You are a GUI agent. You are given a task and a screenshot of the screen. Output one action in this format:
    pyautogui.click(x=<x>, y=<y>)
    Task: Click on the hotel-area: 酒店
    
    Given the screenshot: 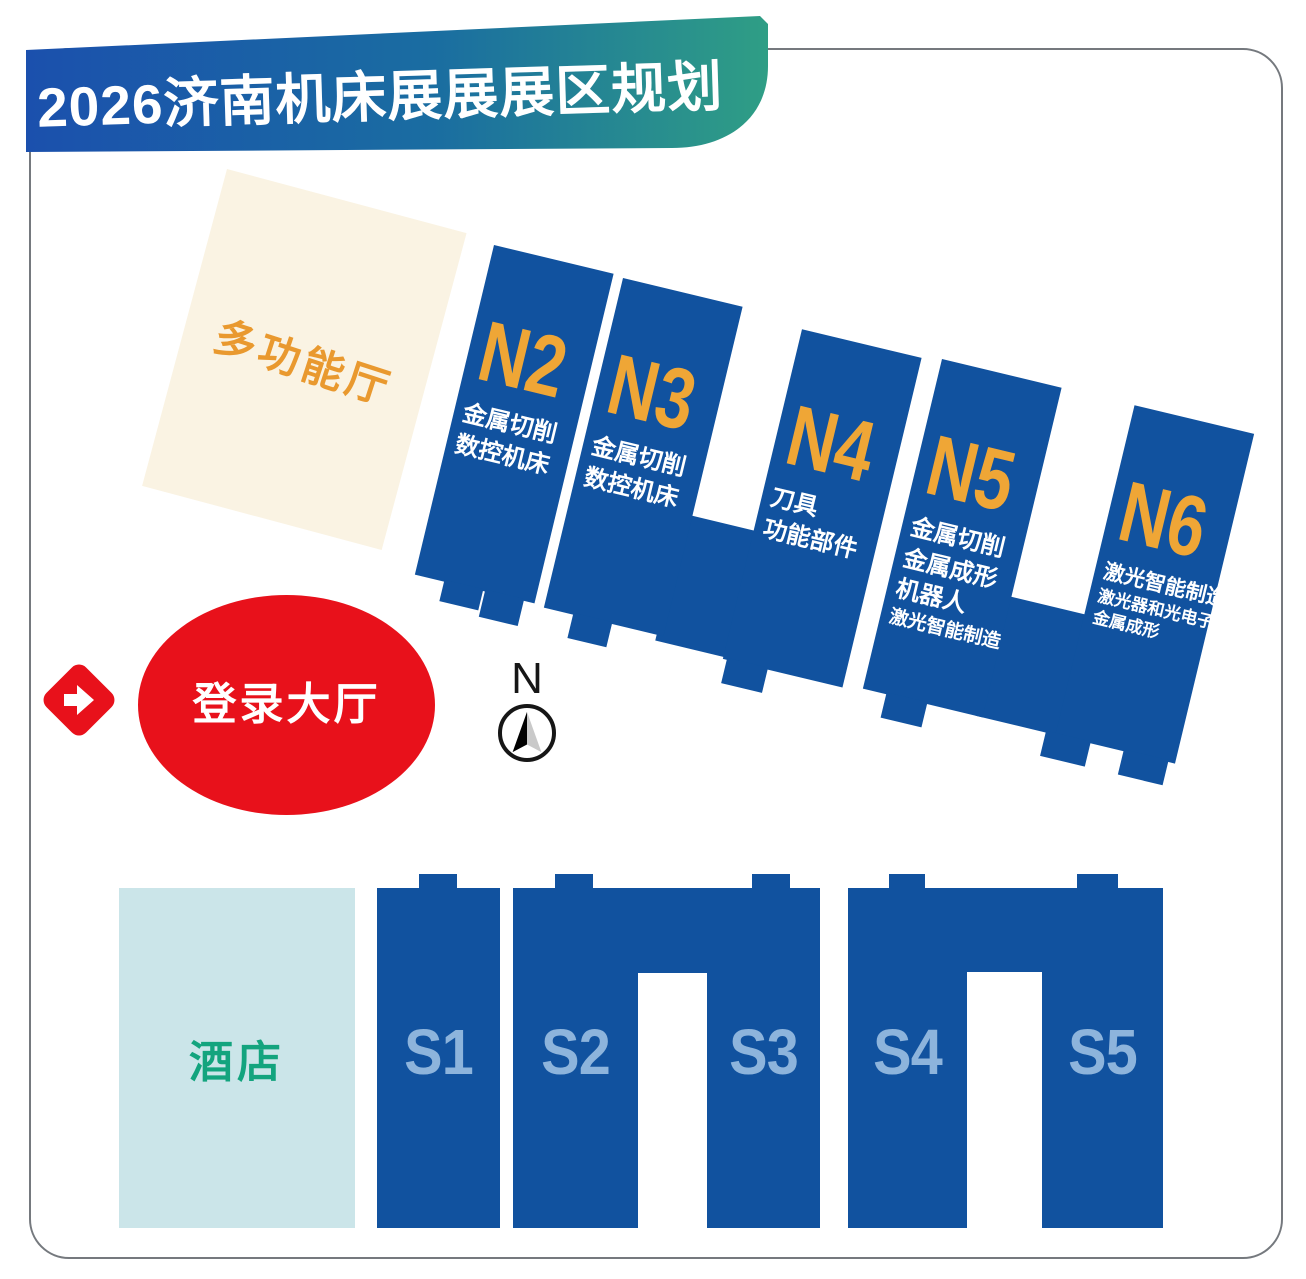 What is the action you would take?
    pyautogui.click(x=237, y=1058)
    